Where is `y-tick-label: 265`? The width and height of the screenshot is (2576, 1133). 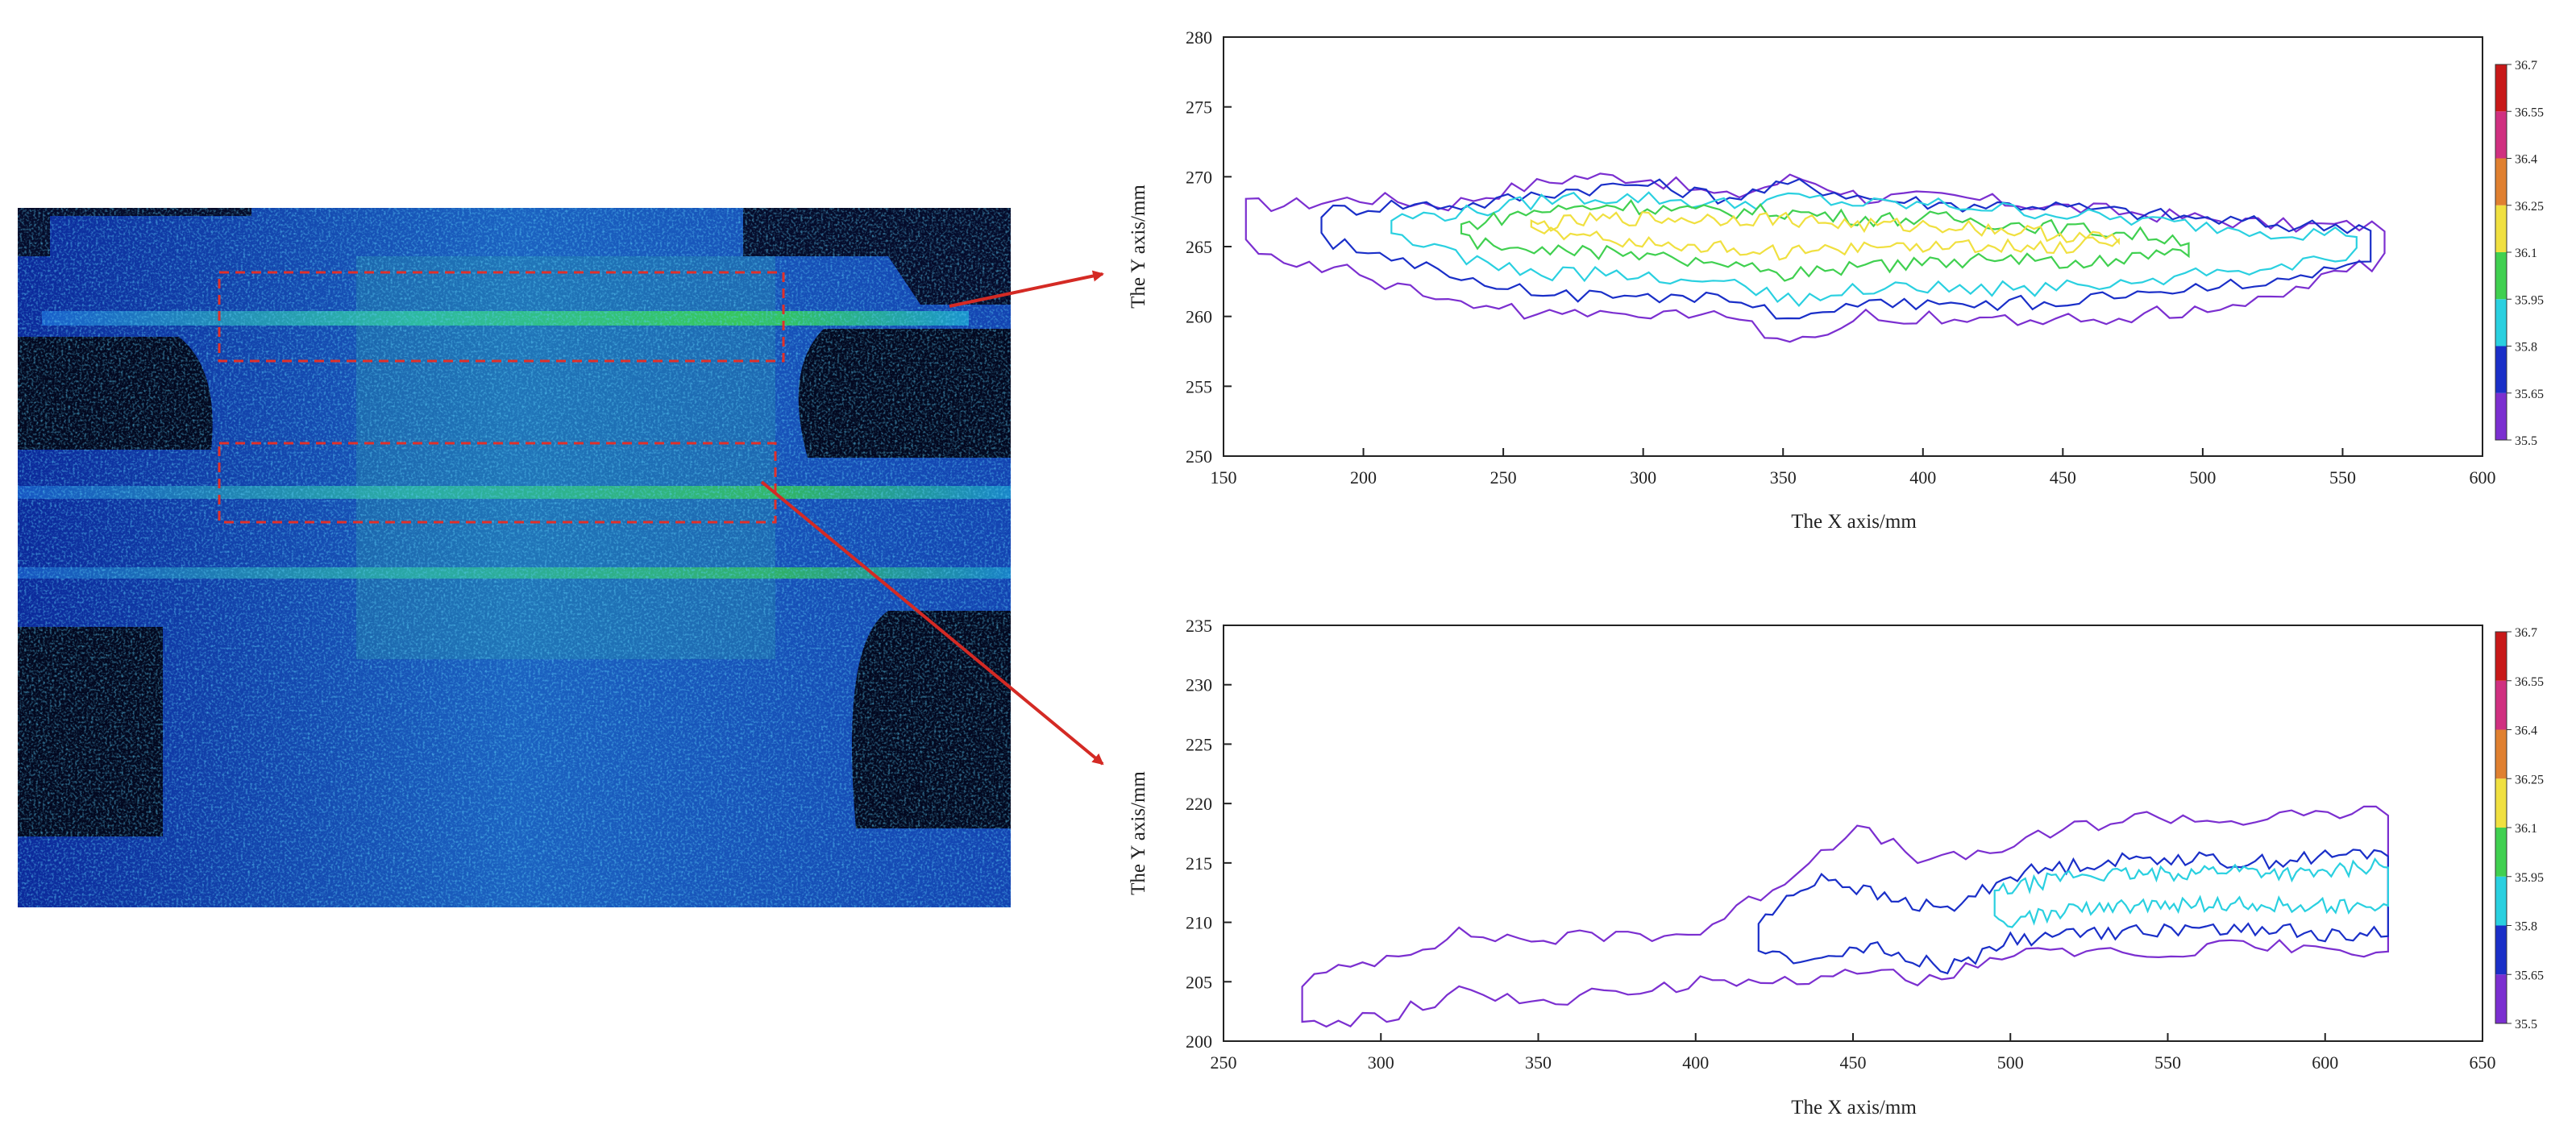
y-tick-label: 265 is located at coordinates (1199, 247).